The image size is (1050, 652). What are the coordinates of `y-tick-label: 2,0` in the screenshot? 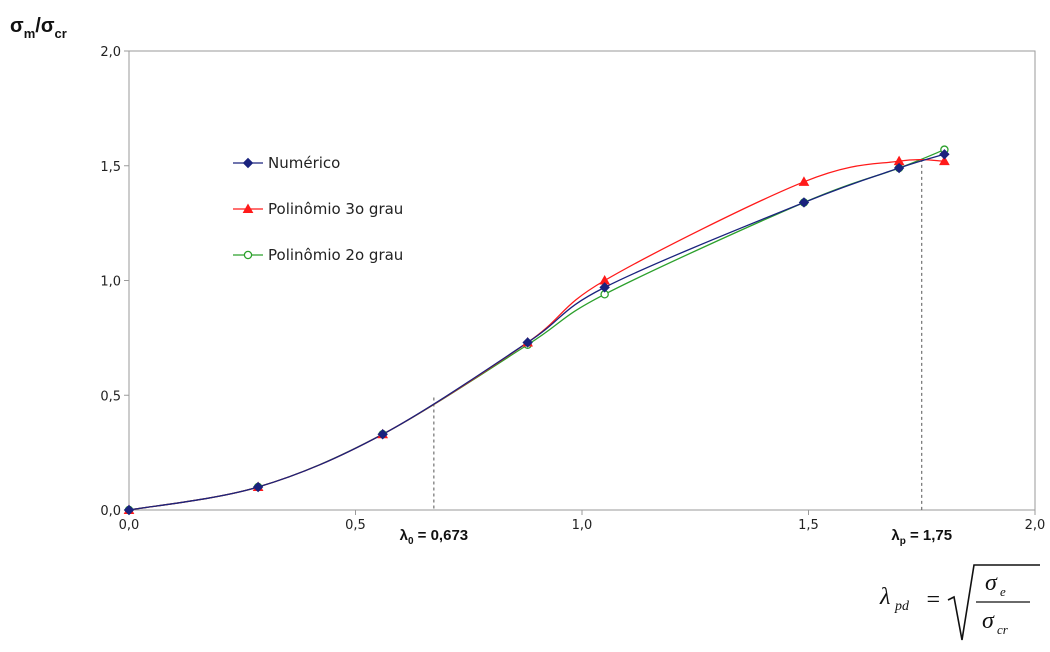 It's located at (110, 52).